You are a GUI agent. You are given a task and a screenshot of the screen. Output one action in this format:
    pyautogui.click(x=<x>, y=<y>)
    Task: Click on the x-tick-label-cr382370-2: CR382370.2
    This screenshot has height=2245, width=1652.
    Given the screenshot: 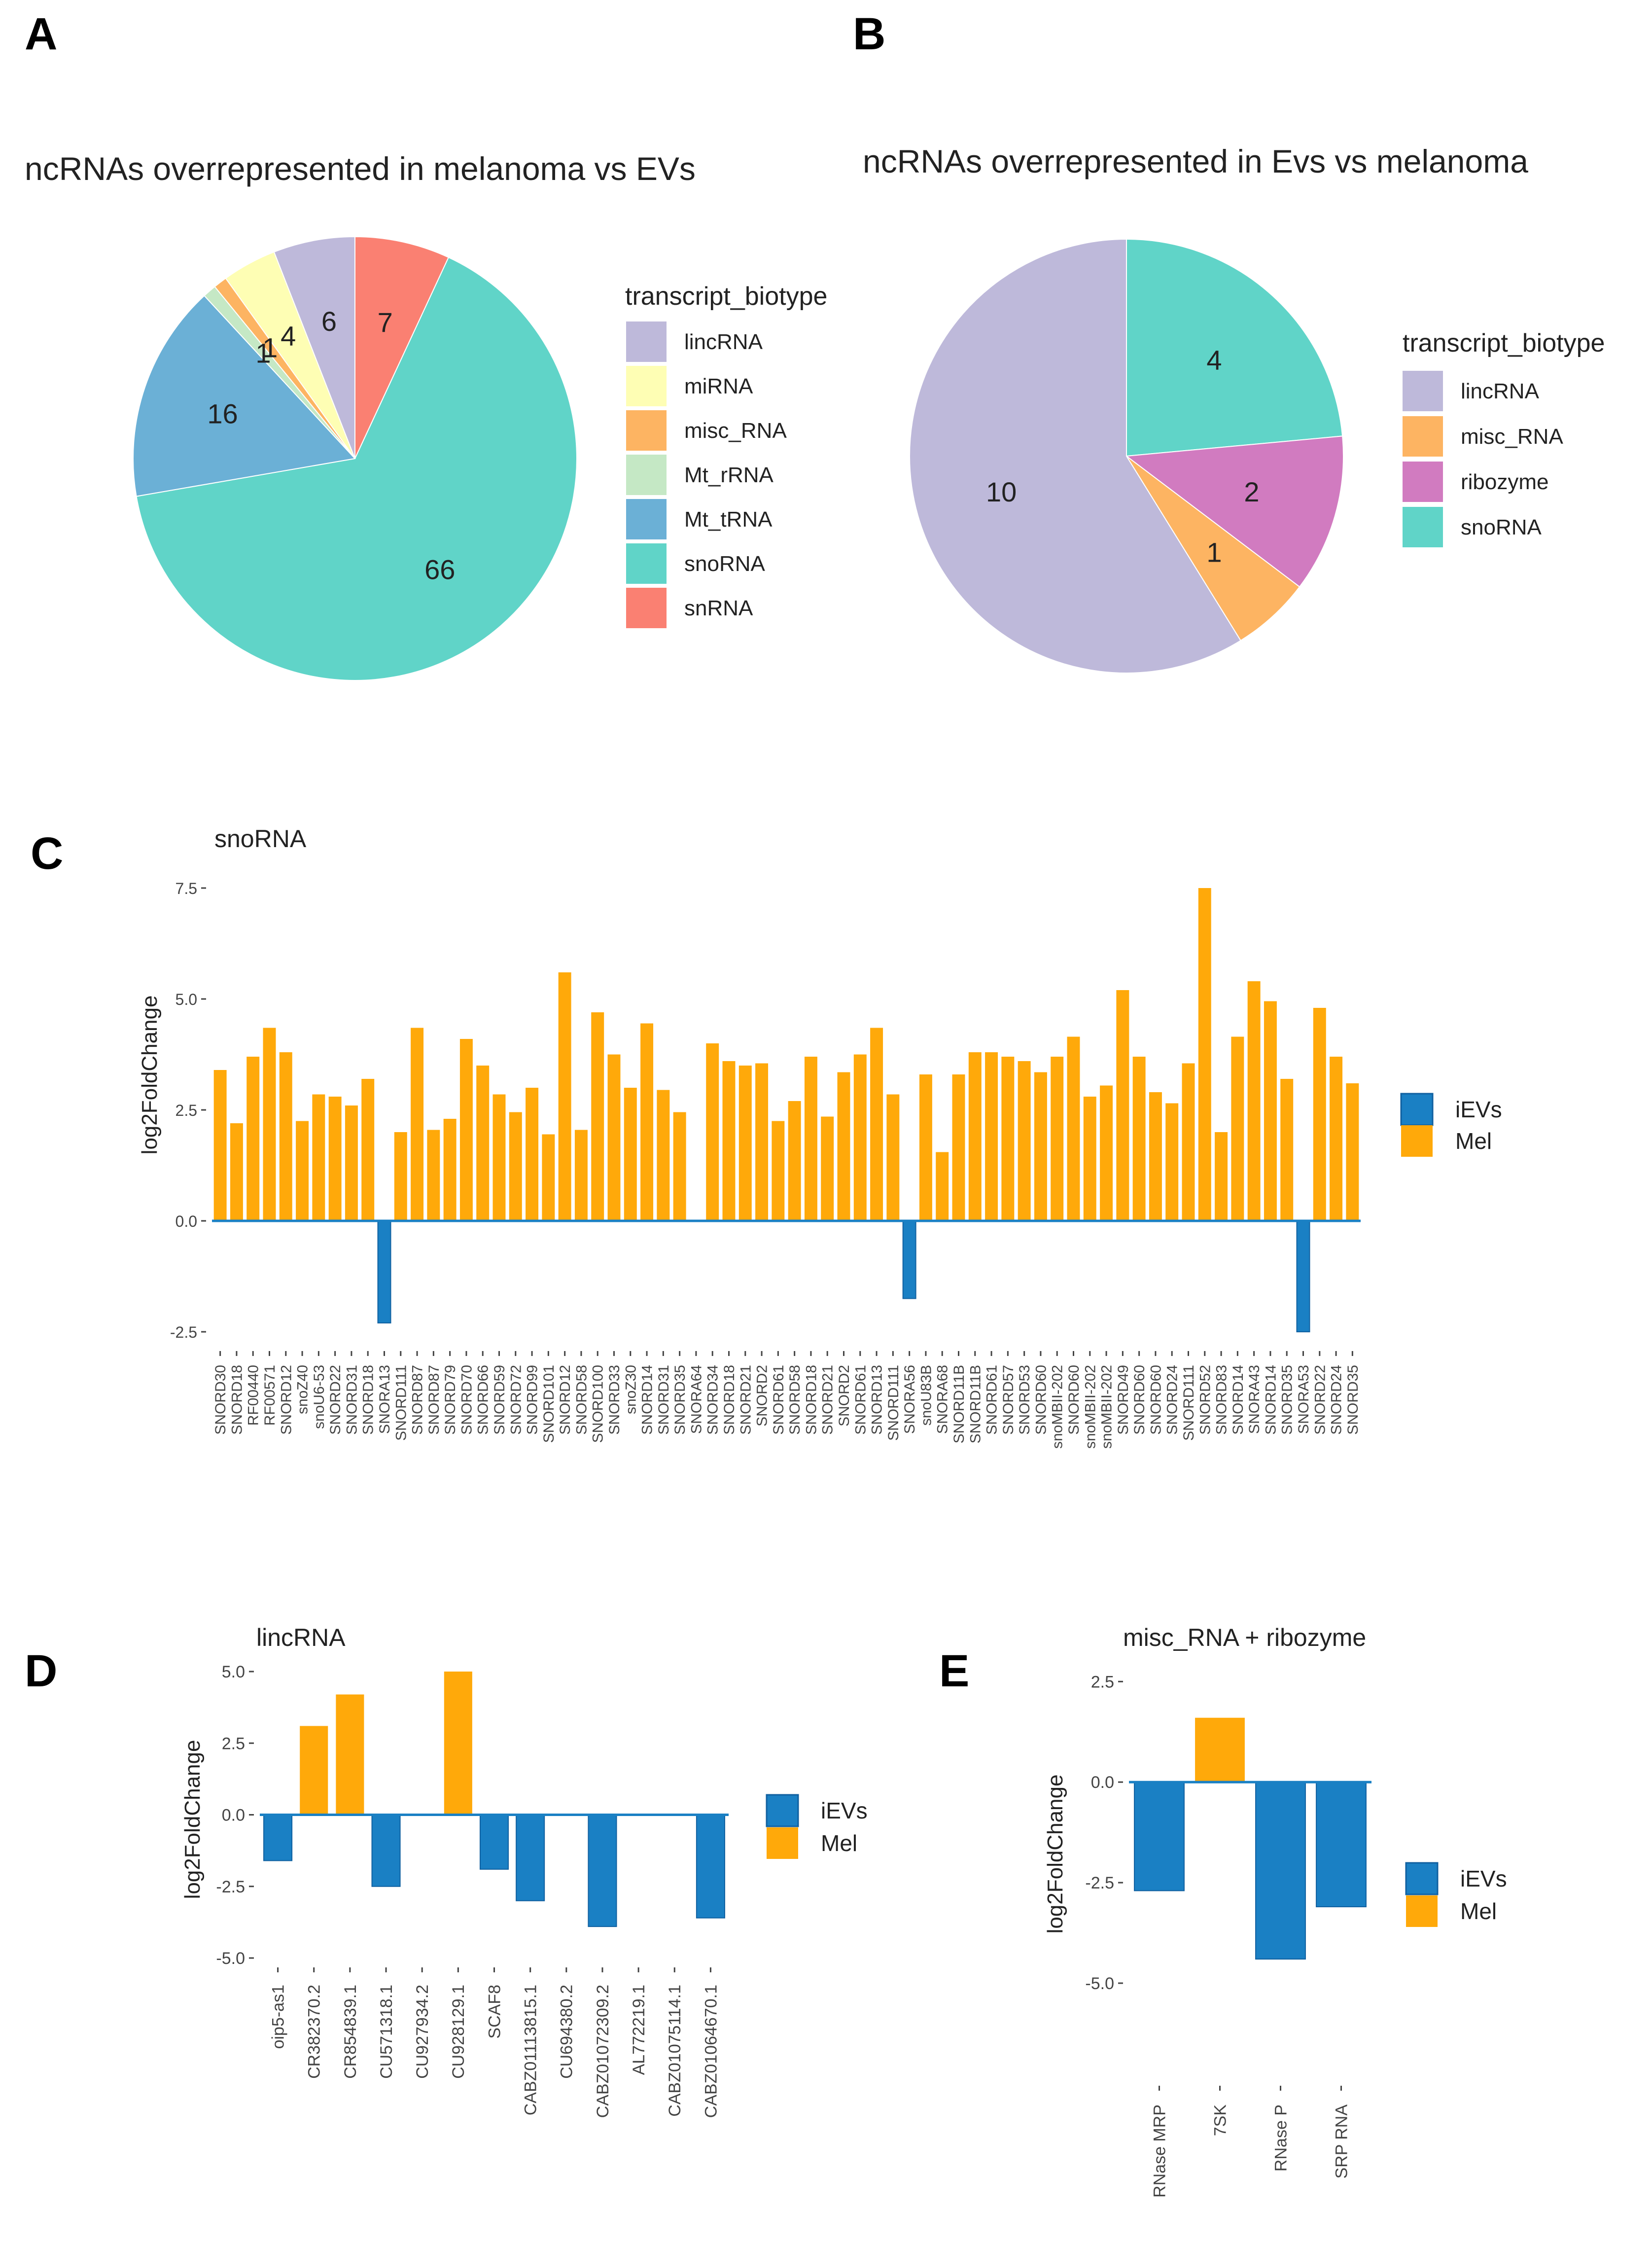 What is the action you would take?
    pyautogui.click(x=315, y=2032)
    